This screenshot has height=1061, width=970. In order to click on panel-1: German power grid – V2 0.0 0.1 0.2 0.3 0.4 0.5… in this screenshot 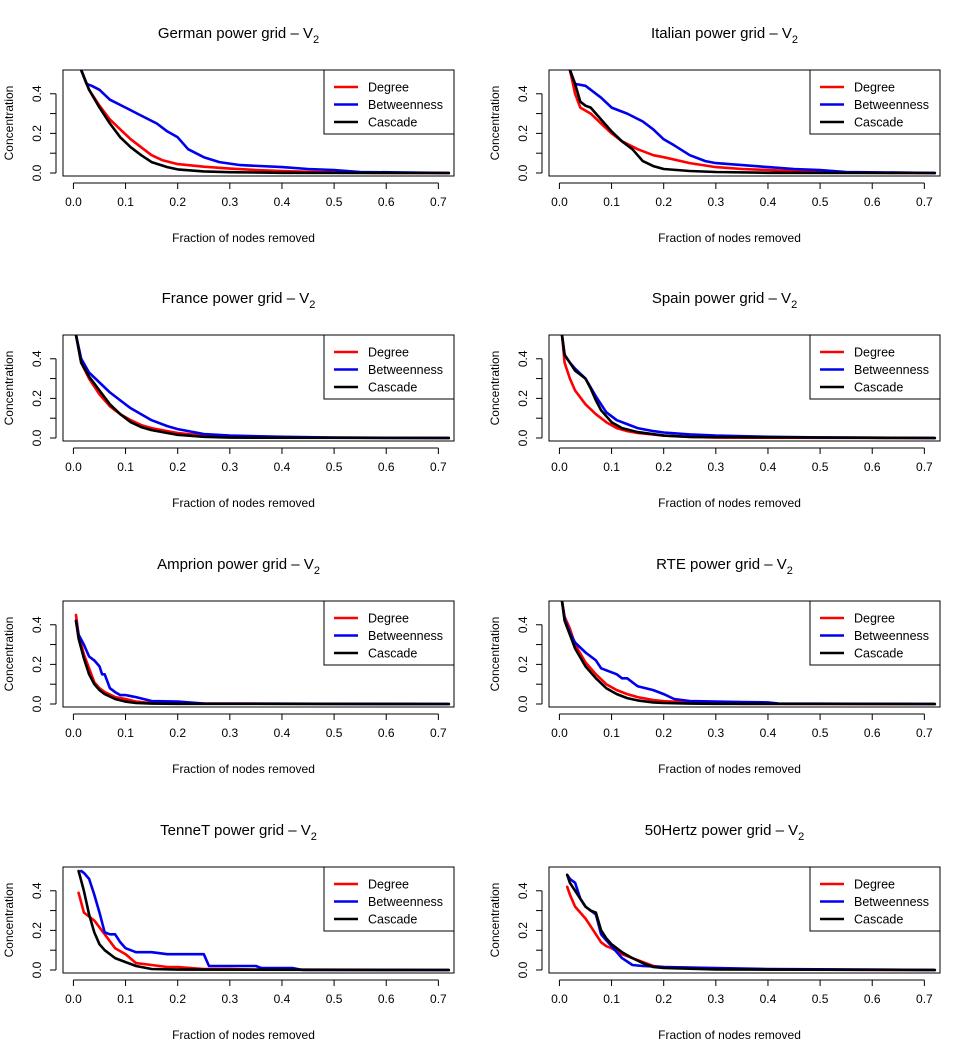, I will do `click(228, 135)`.